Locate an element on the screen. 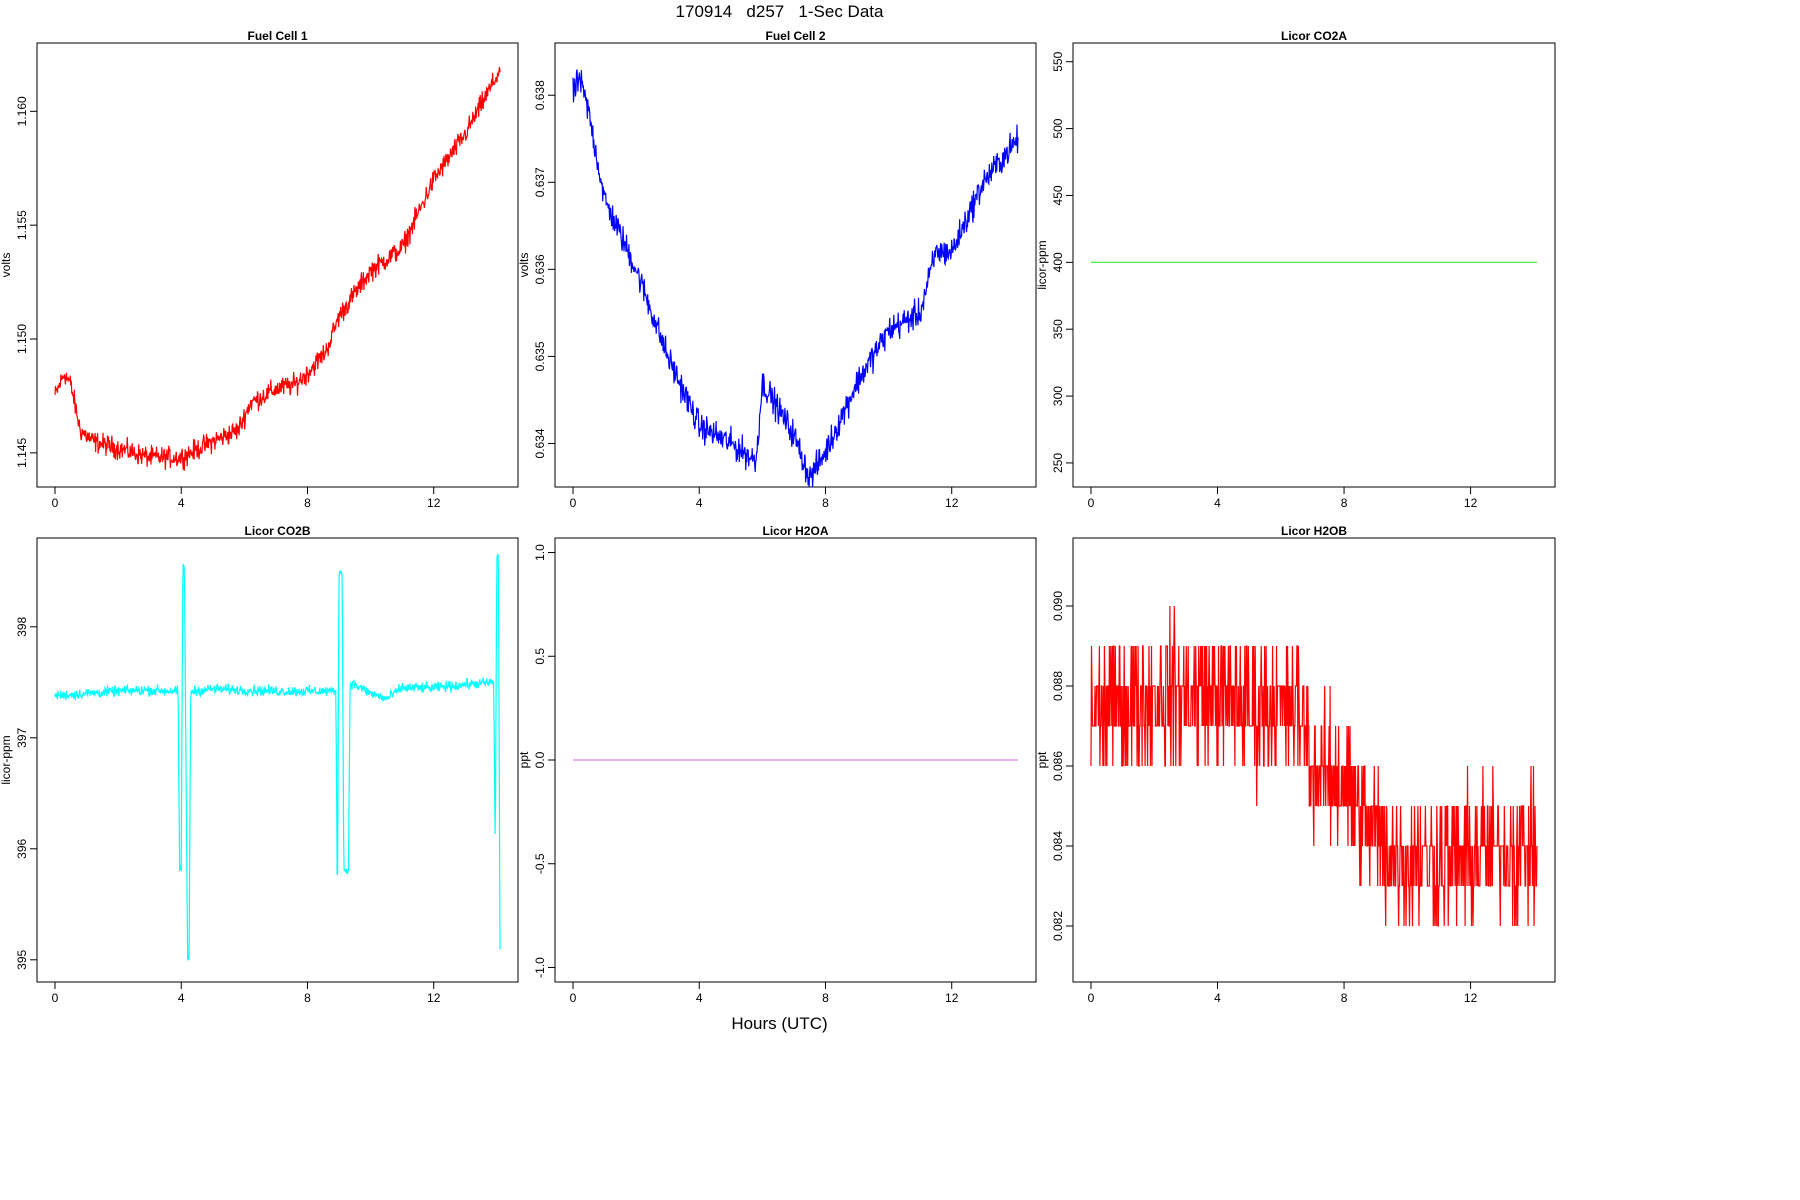  chart-panel: Licor H2OA ppt 0 4 8 12 -1.0 -0.5 0.0 0.5 1.0 is located at coordinates (777, 764).